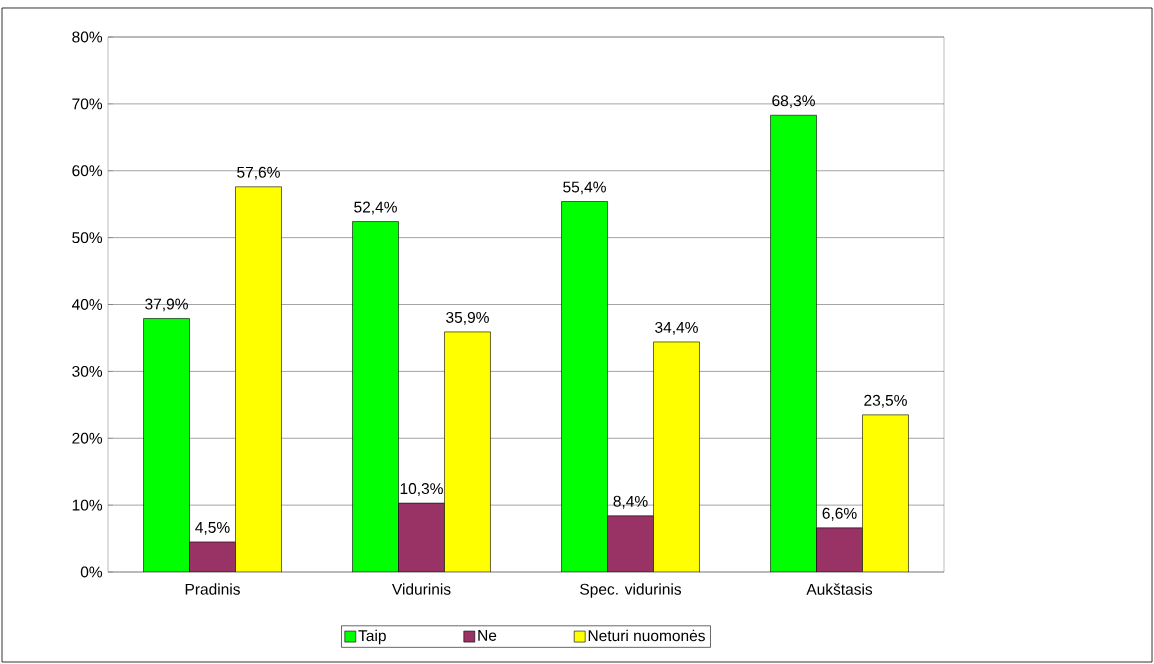 This screenshot has width=1154, height=664. I want to click on data-label: 4,5%, so click(212, 528).